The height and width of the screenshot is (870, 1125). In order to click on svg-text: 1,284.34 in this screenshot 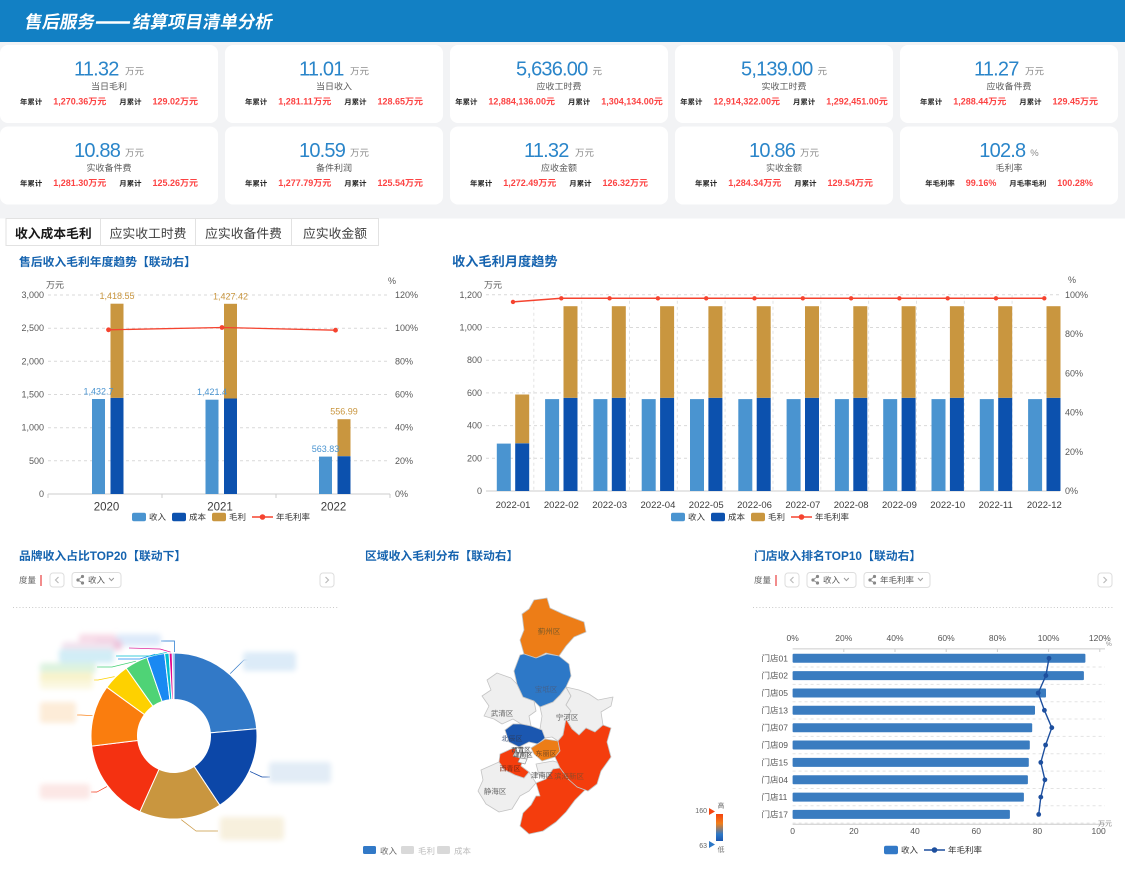, I will do `click(745, 183)`.